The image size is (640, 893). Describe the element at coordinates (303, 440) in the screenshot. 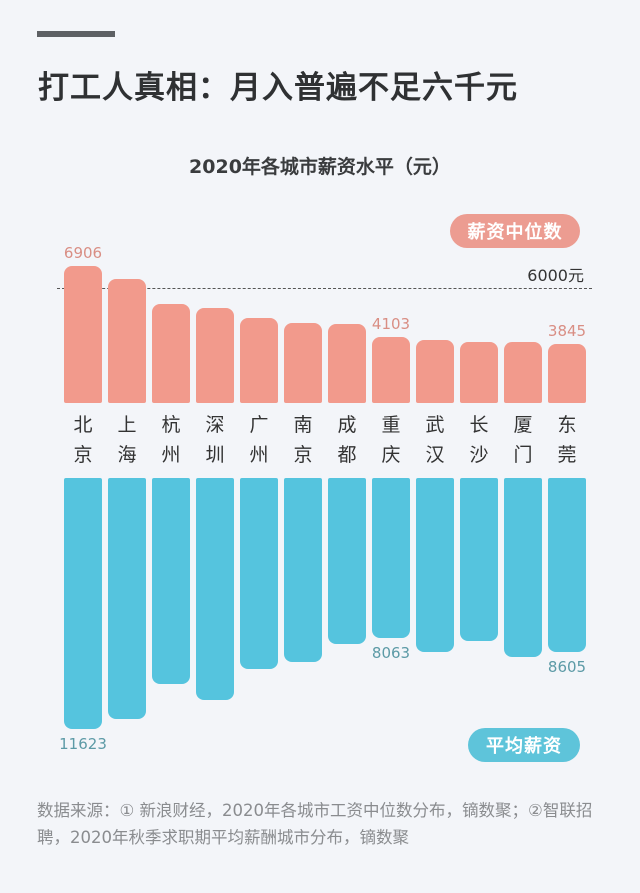

I see `city-label: 南京` at that location.